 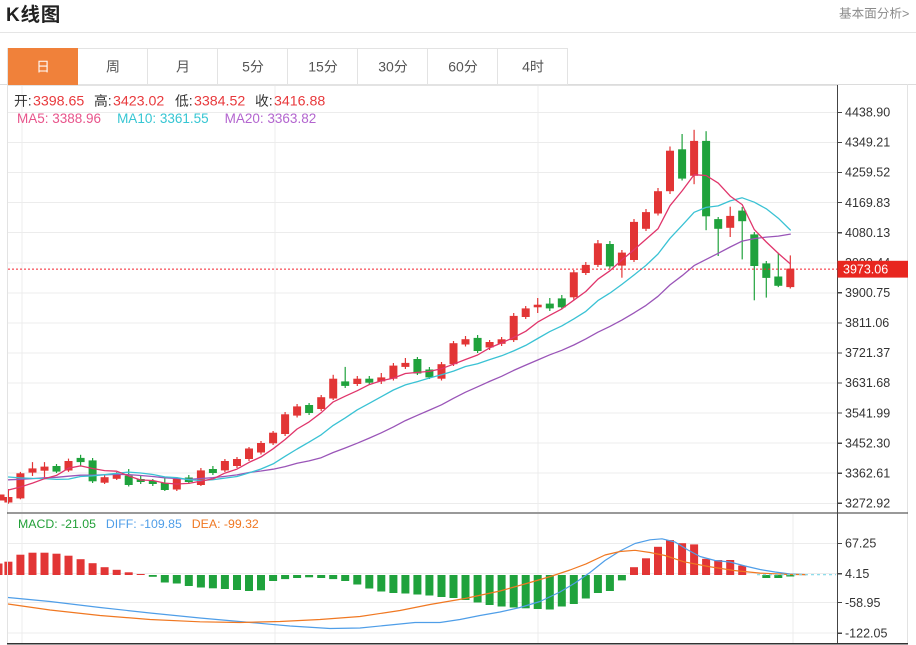 What do you see at coordinates (860, 544) in the screenshot?
I see `svg-text: 67.25` at bounding box center [860, 544].